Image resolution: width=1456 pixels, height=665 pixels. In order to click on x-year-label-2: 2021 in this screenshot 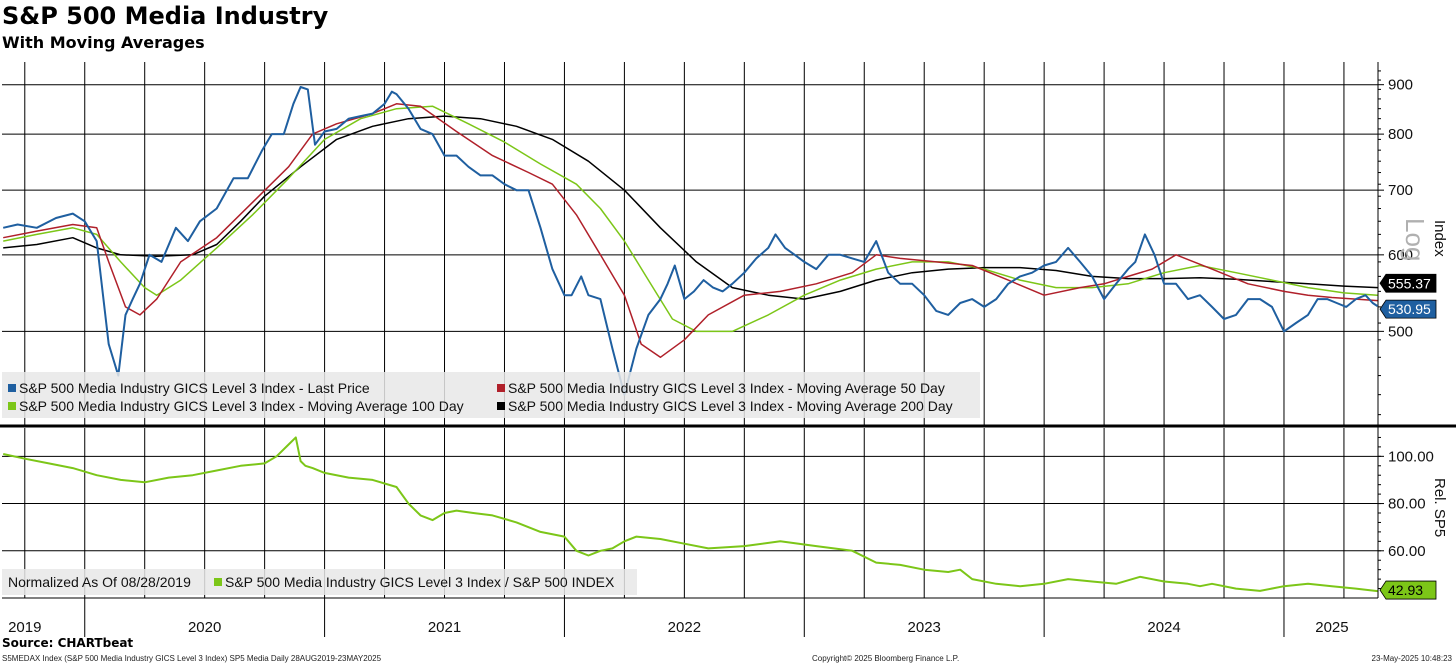, I will do `click(444, 627)`.